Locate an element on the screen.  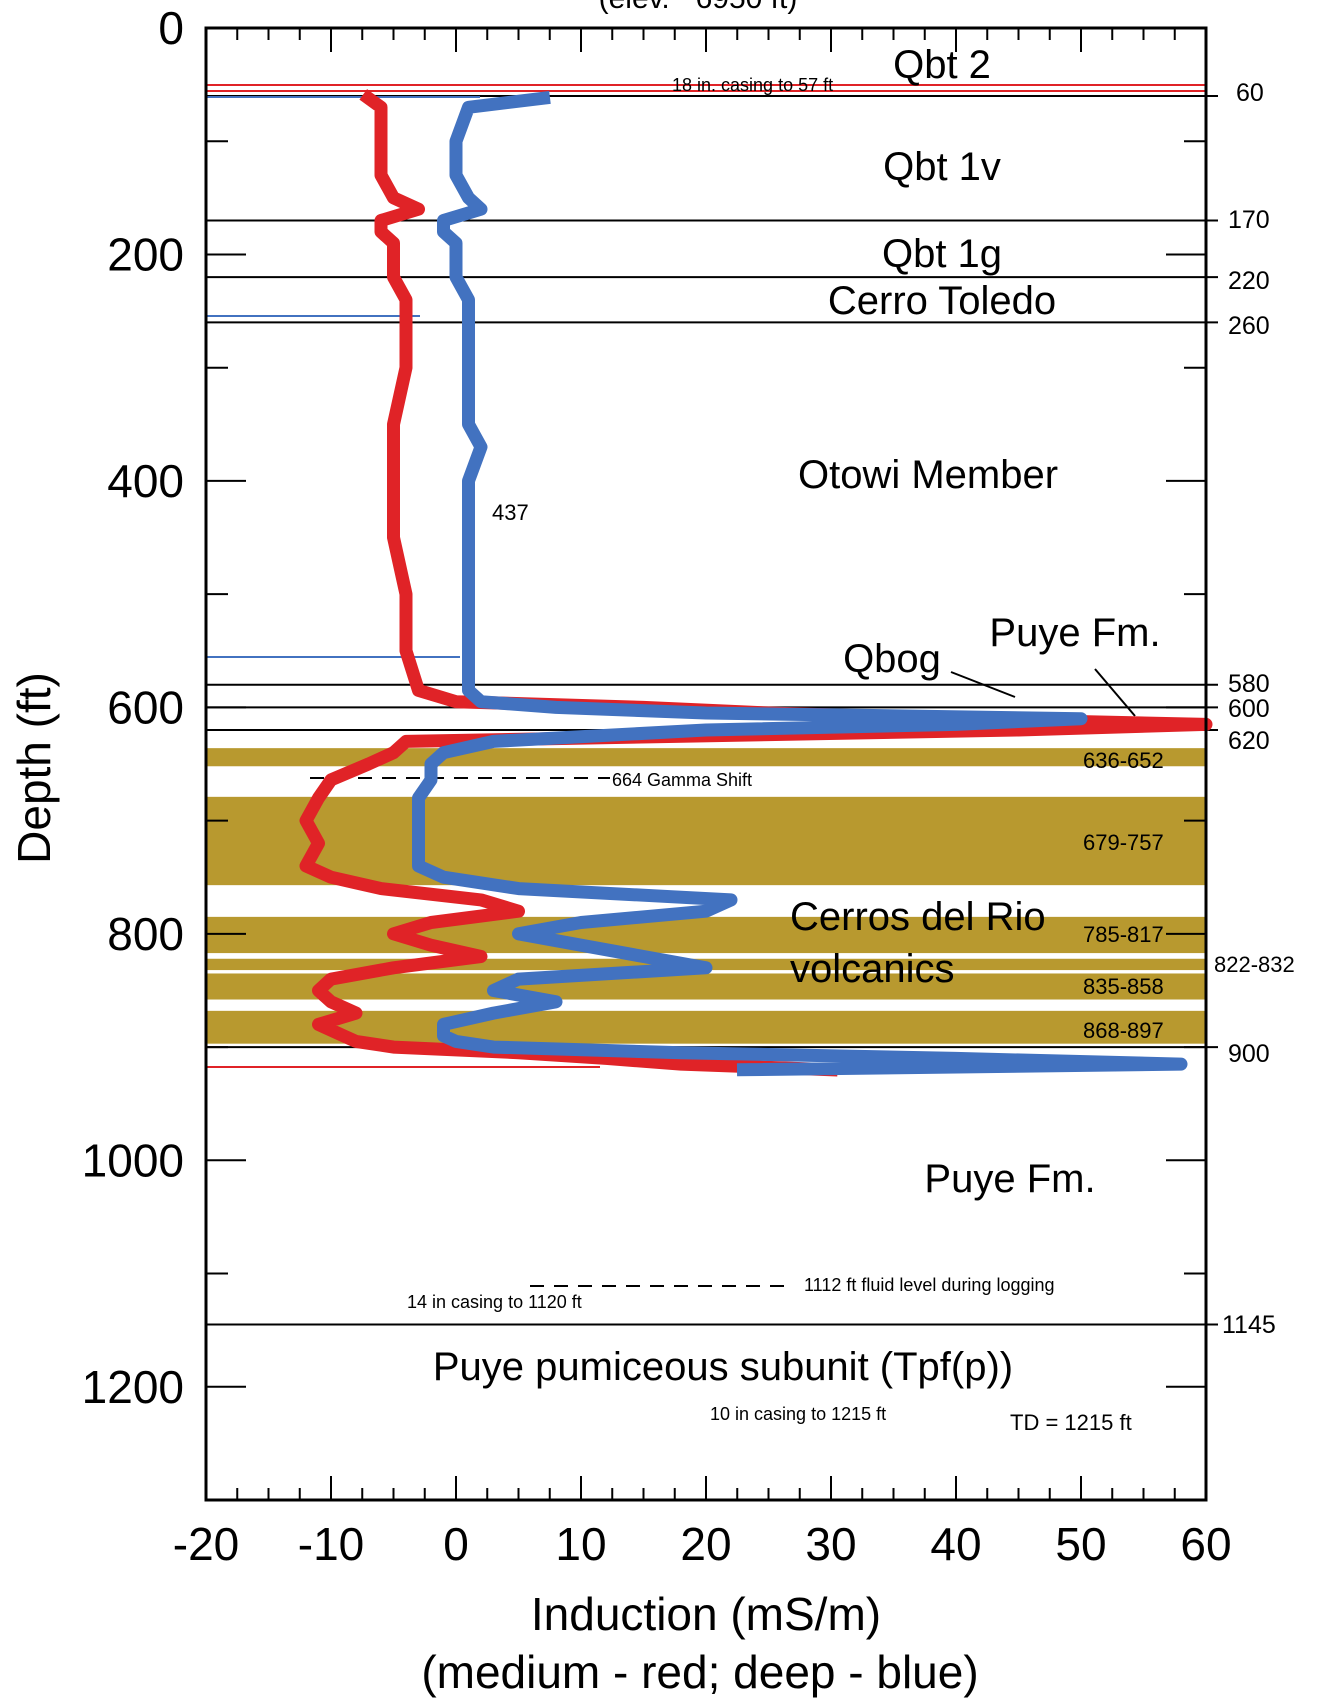
contact-label: 220 is located at coordinates (1249, 281).